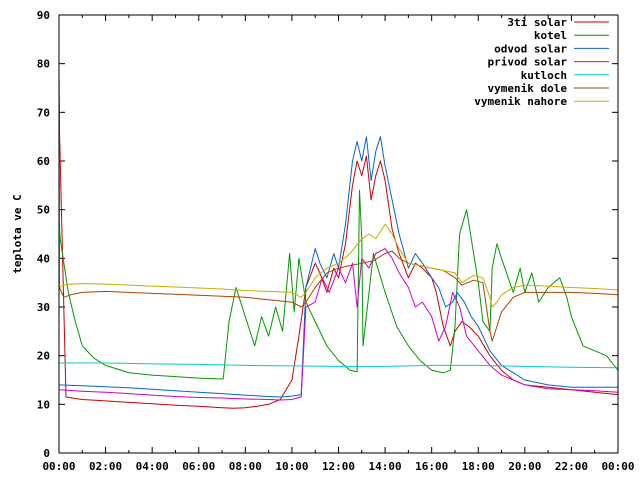 Image resolution: width=640 pixels, height=480 pixels. What do you see at coordinates (17, 233) in the screenshot?
I see `y-axis-title: teplota ve C` at bounding box center [17, 233].